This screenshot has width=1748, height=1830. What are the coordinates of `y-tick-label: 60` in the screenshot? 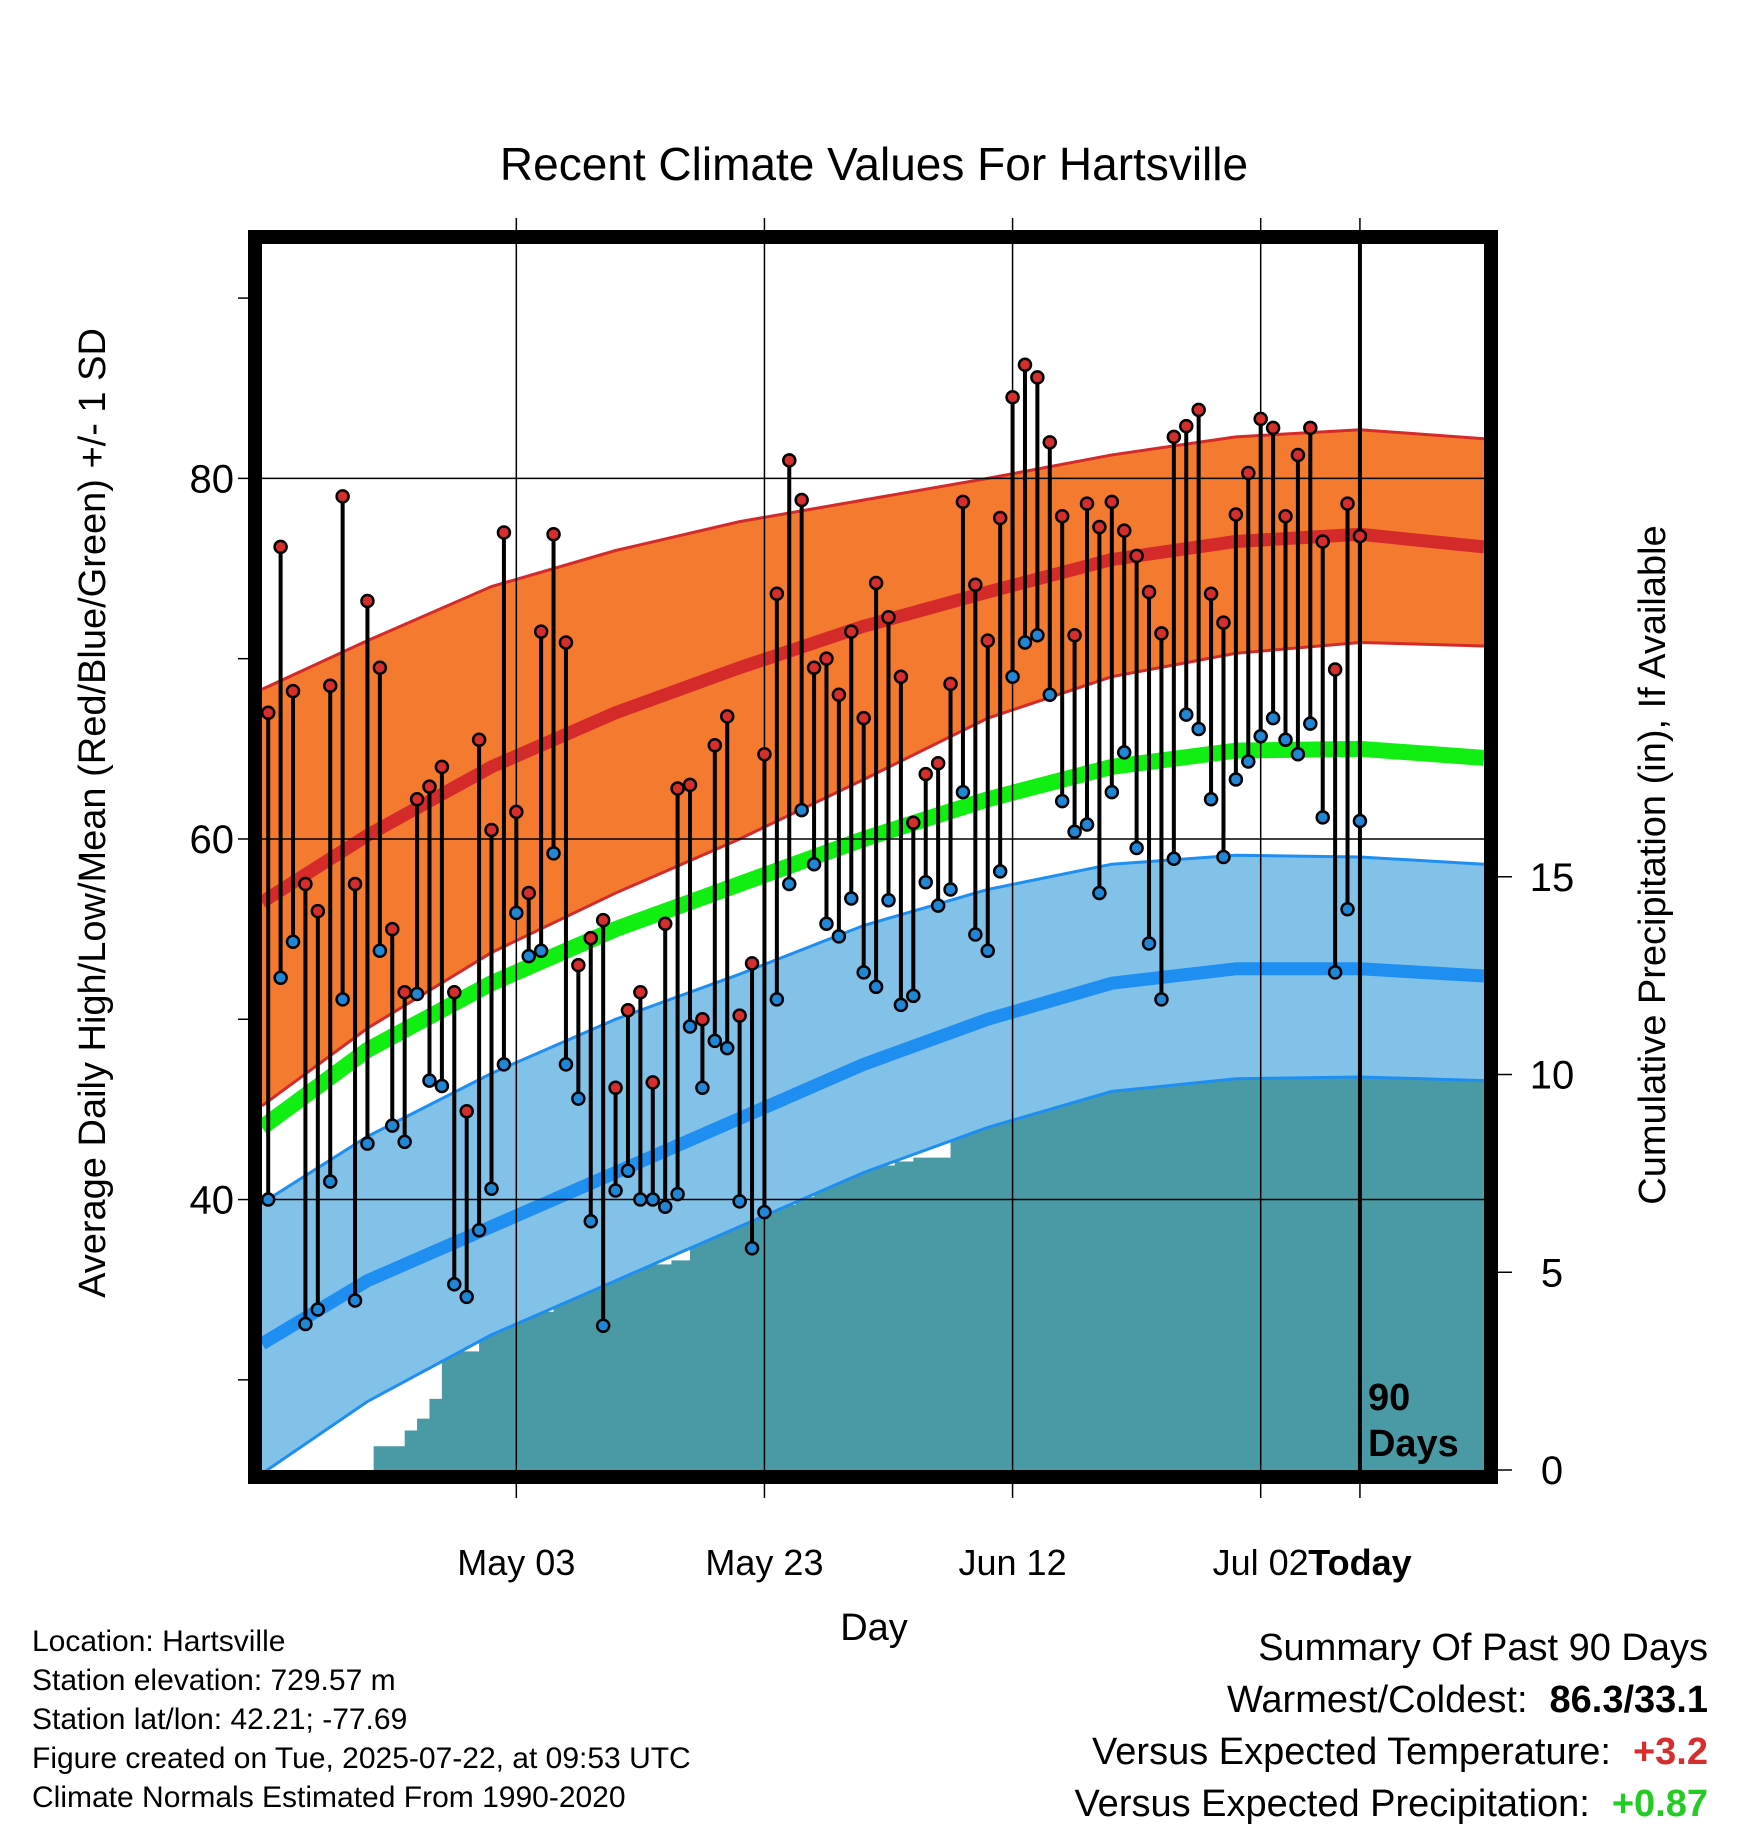 It's located at (212, 840).